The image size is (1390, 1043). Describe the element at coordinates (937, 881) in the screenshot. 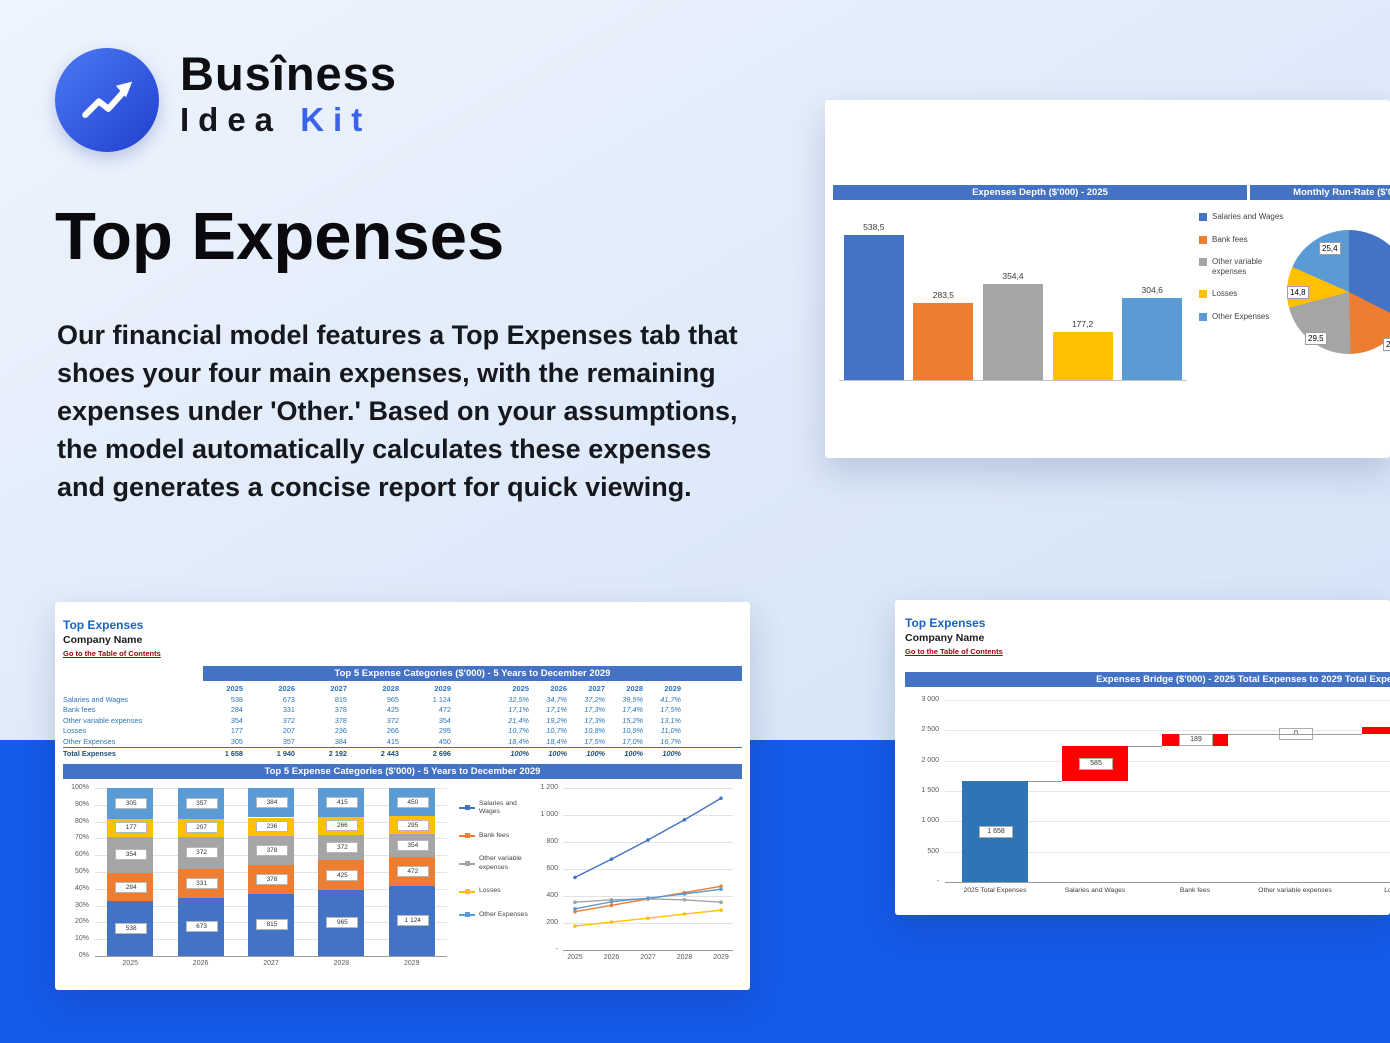

I see `y-tick-label: -` at that location.